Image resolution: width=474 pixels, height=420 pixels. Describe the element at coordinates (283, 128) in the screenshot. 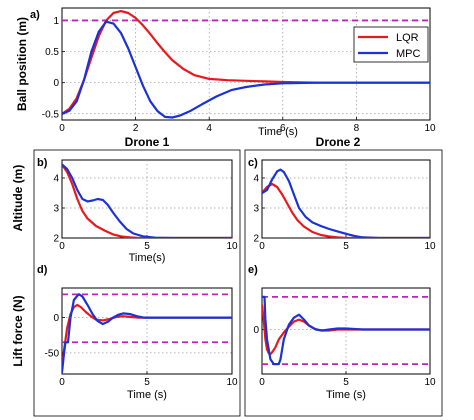

I see `xtick-label-a-3: 6` at that location.